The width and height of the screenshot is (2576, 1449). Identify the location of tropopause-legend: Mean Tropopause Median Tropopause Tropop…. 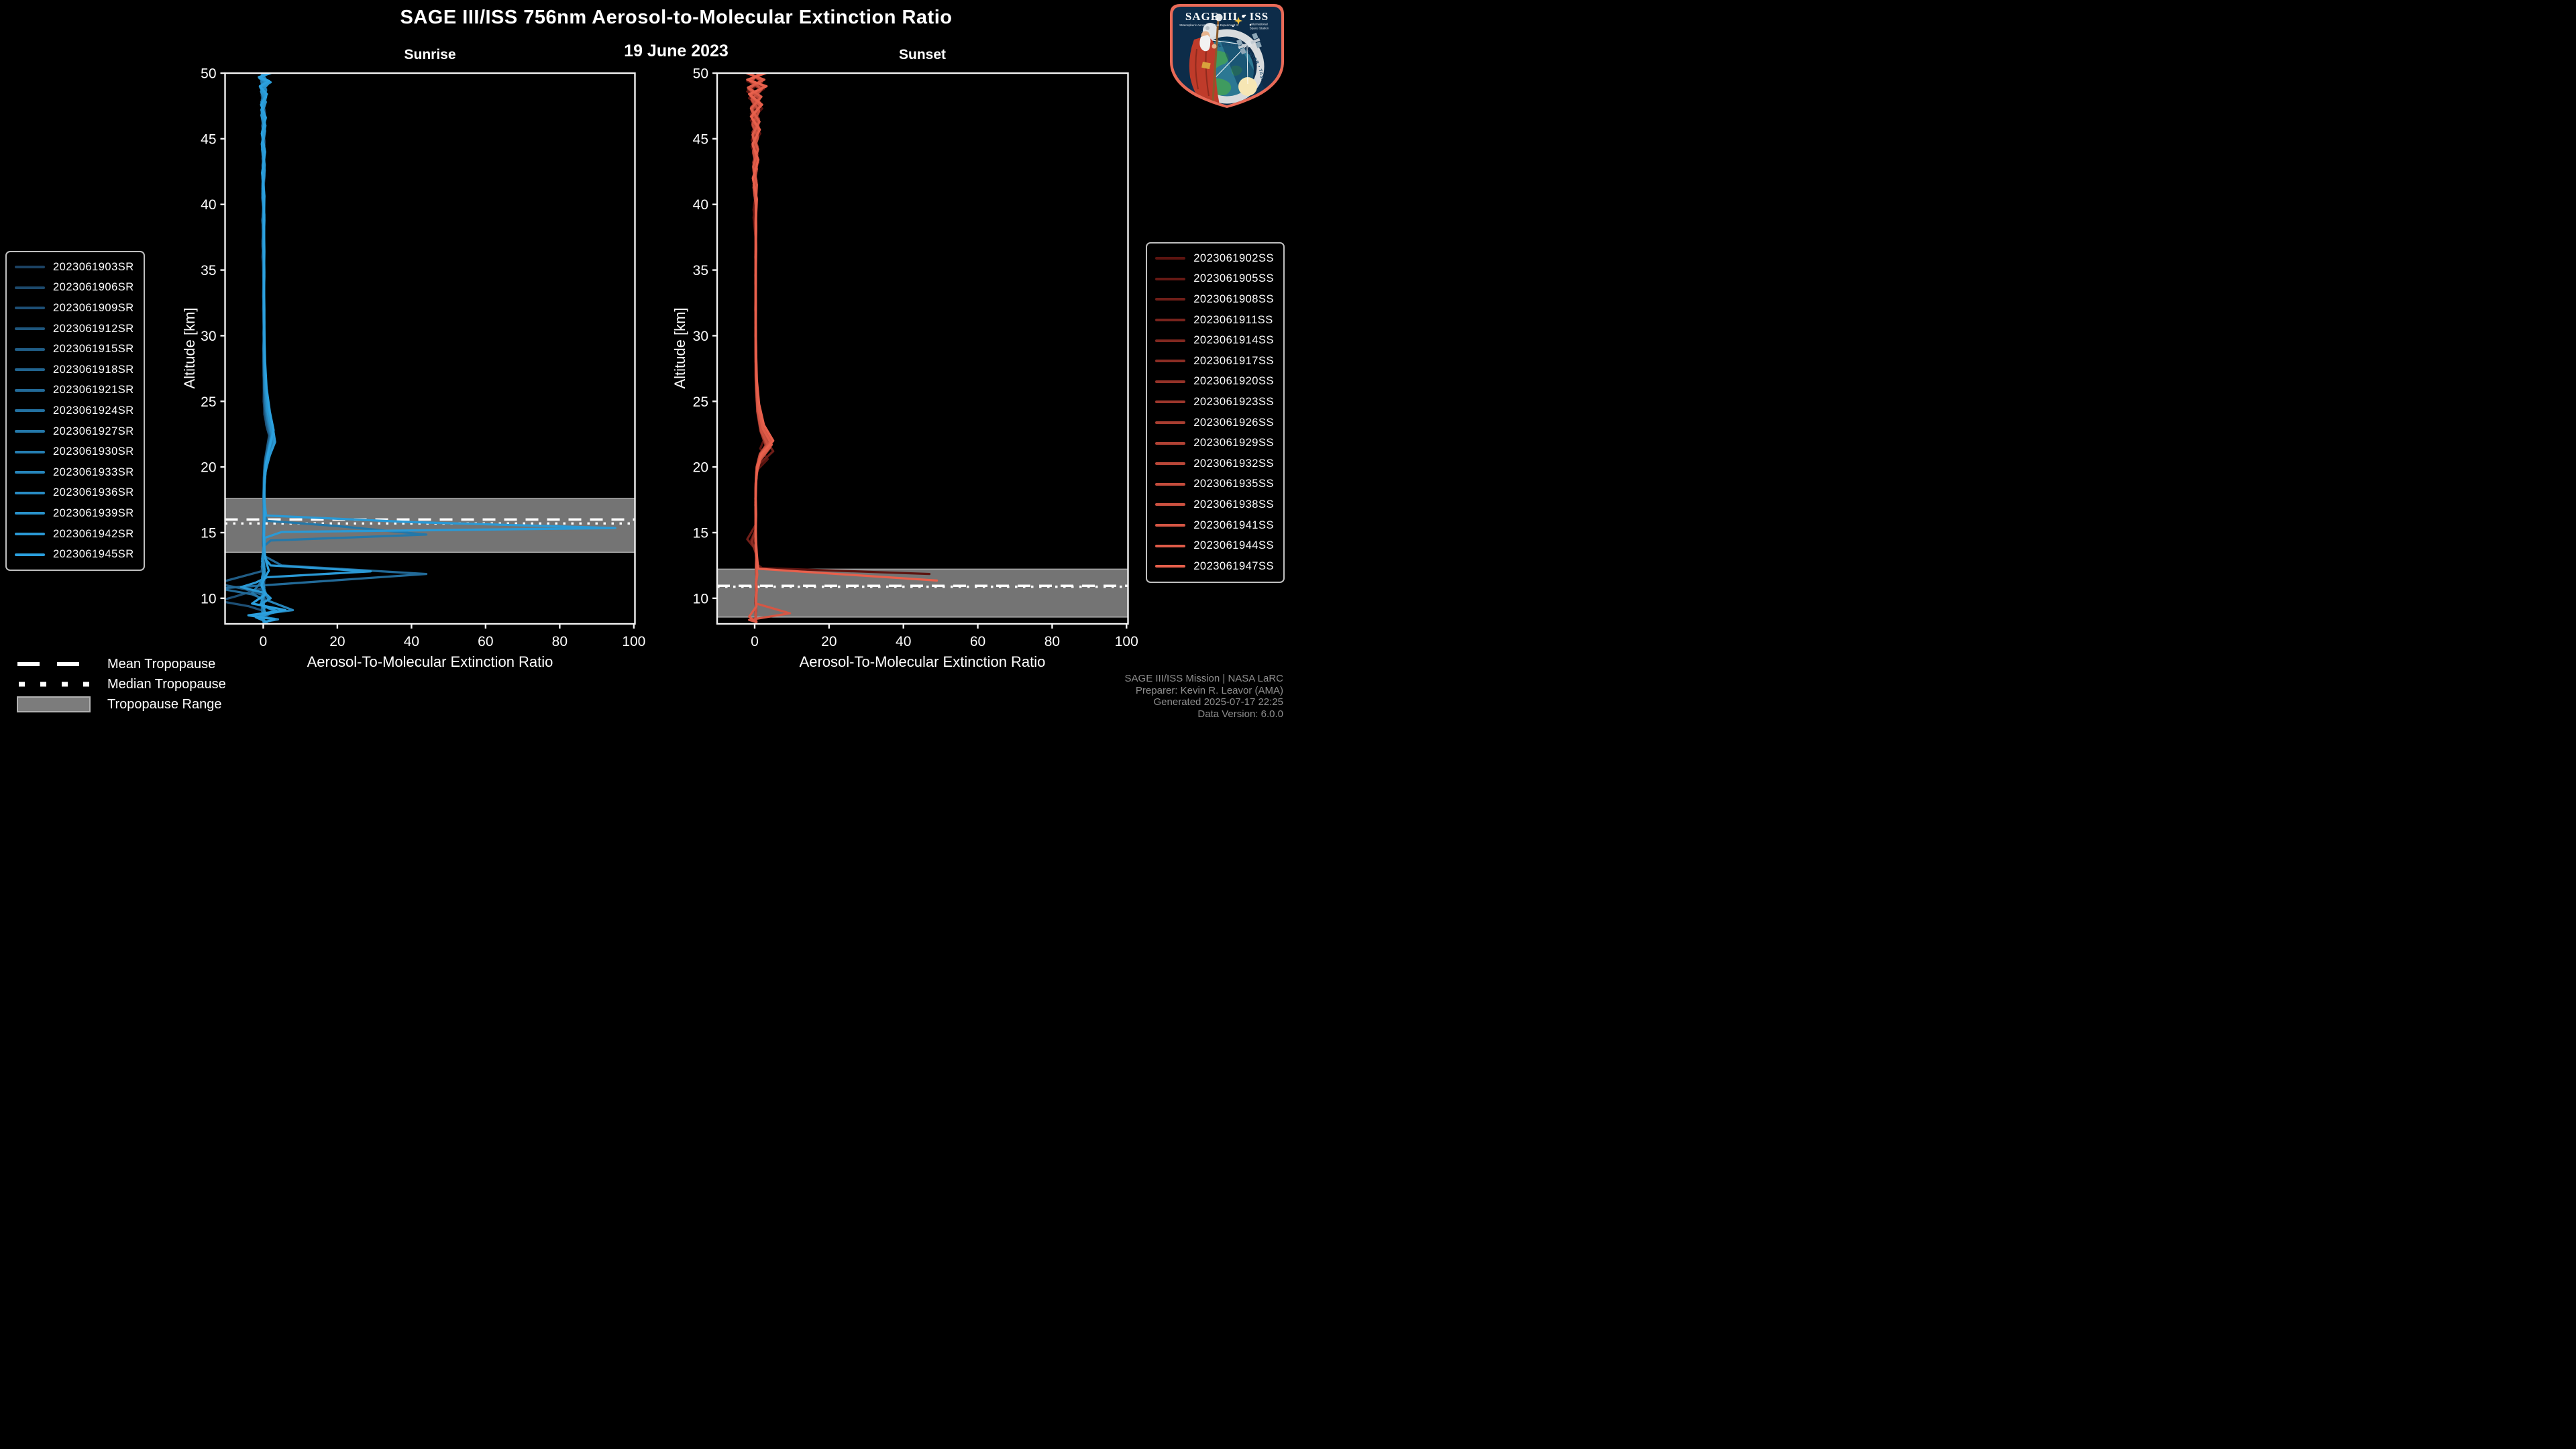
(121, 684).